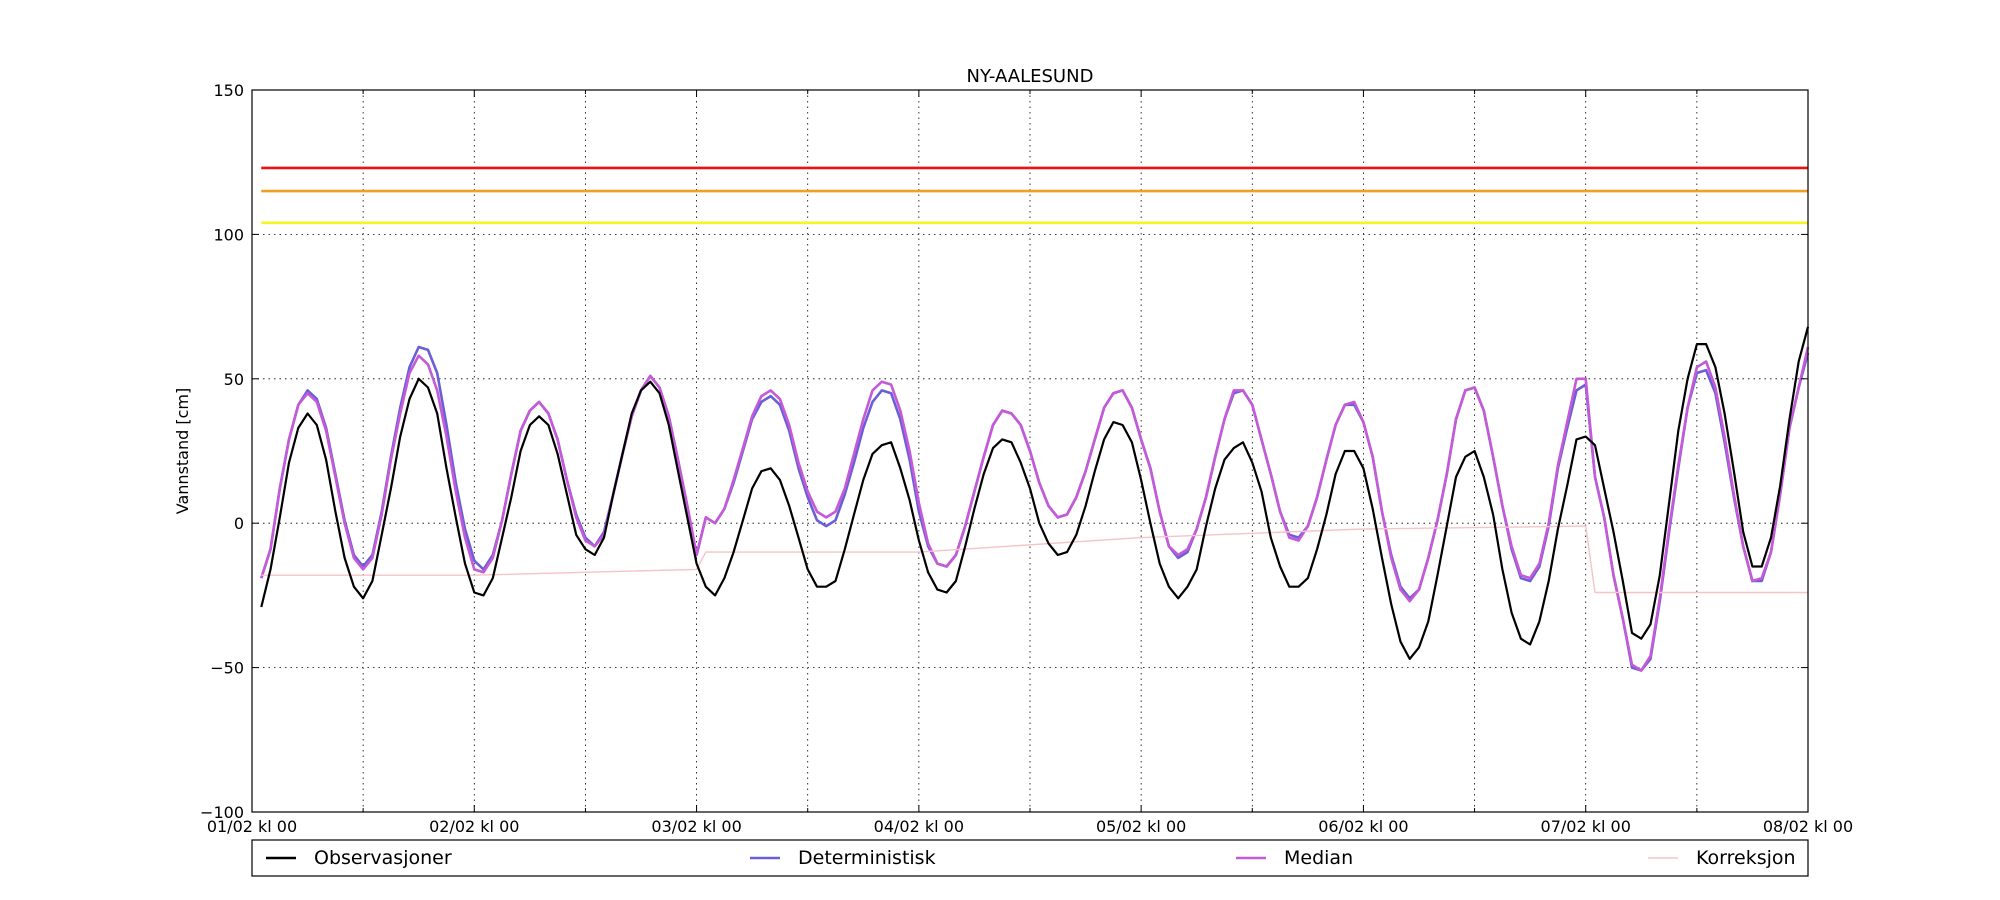  Describe the element at coordinates (867, 858) in the screenshot. I see `legend-label-1: Deterministisk` at that location.